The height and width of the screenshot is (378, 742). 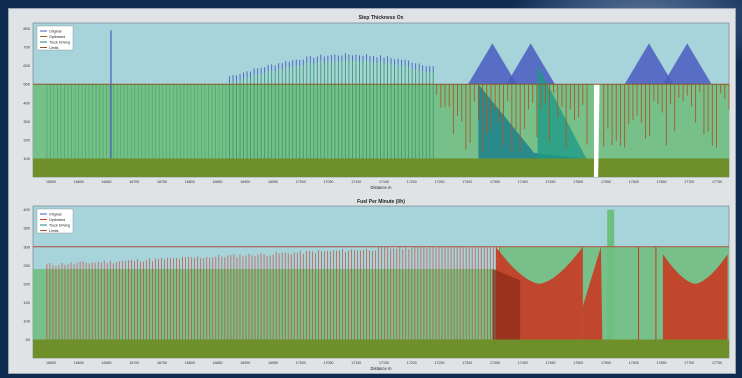 What do you see at coordinates (596, 130) in the screenshot?
I see `drop-gap` at bounding box center [596, 130].